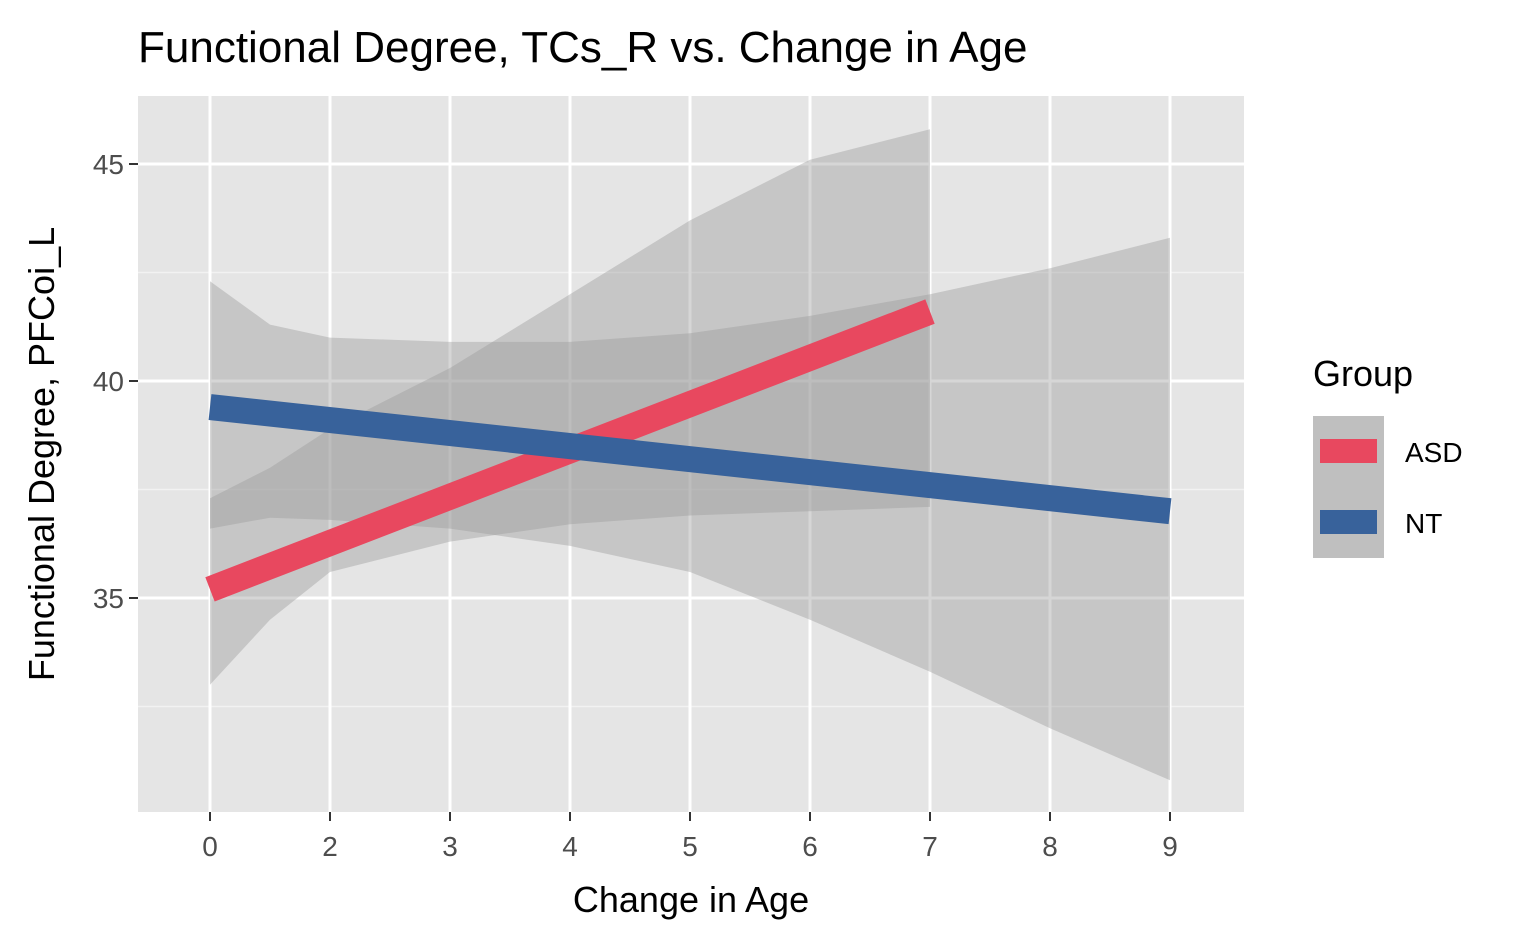  I want to click on line-nt, so click(690, 459).